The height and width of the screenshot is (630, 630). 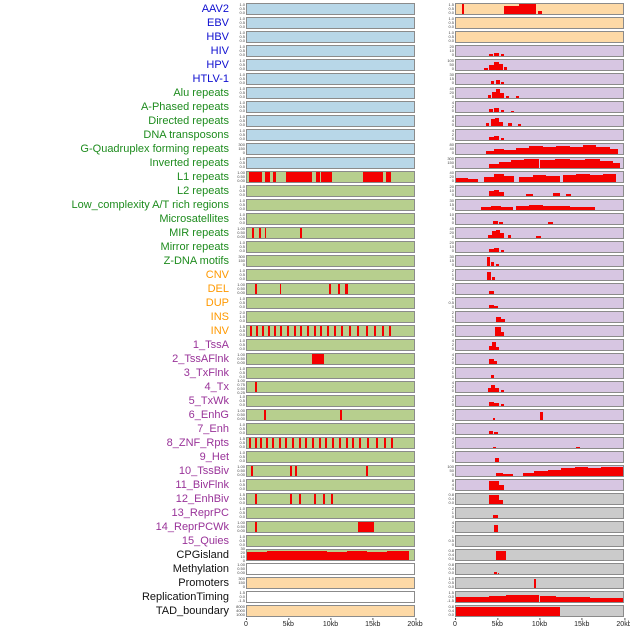 I want to click on x-axis-right: 0 5kb 10kb 15kb 20kb, so click(x=541, y=624).